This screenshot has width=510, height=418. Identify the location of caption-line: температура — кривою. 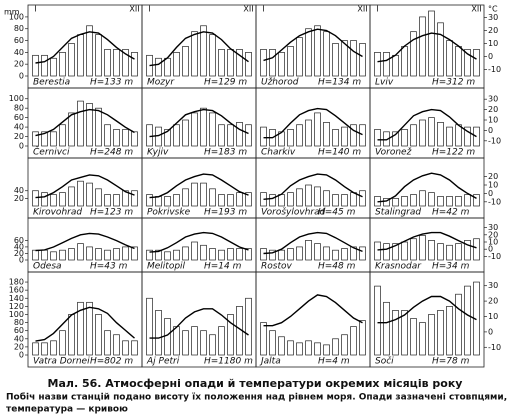
(67, 410).